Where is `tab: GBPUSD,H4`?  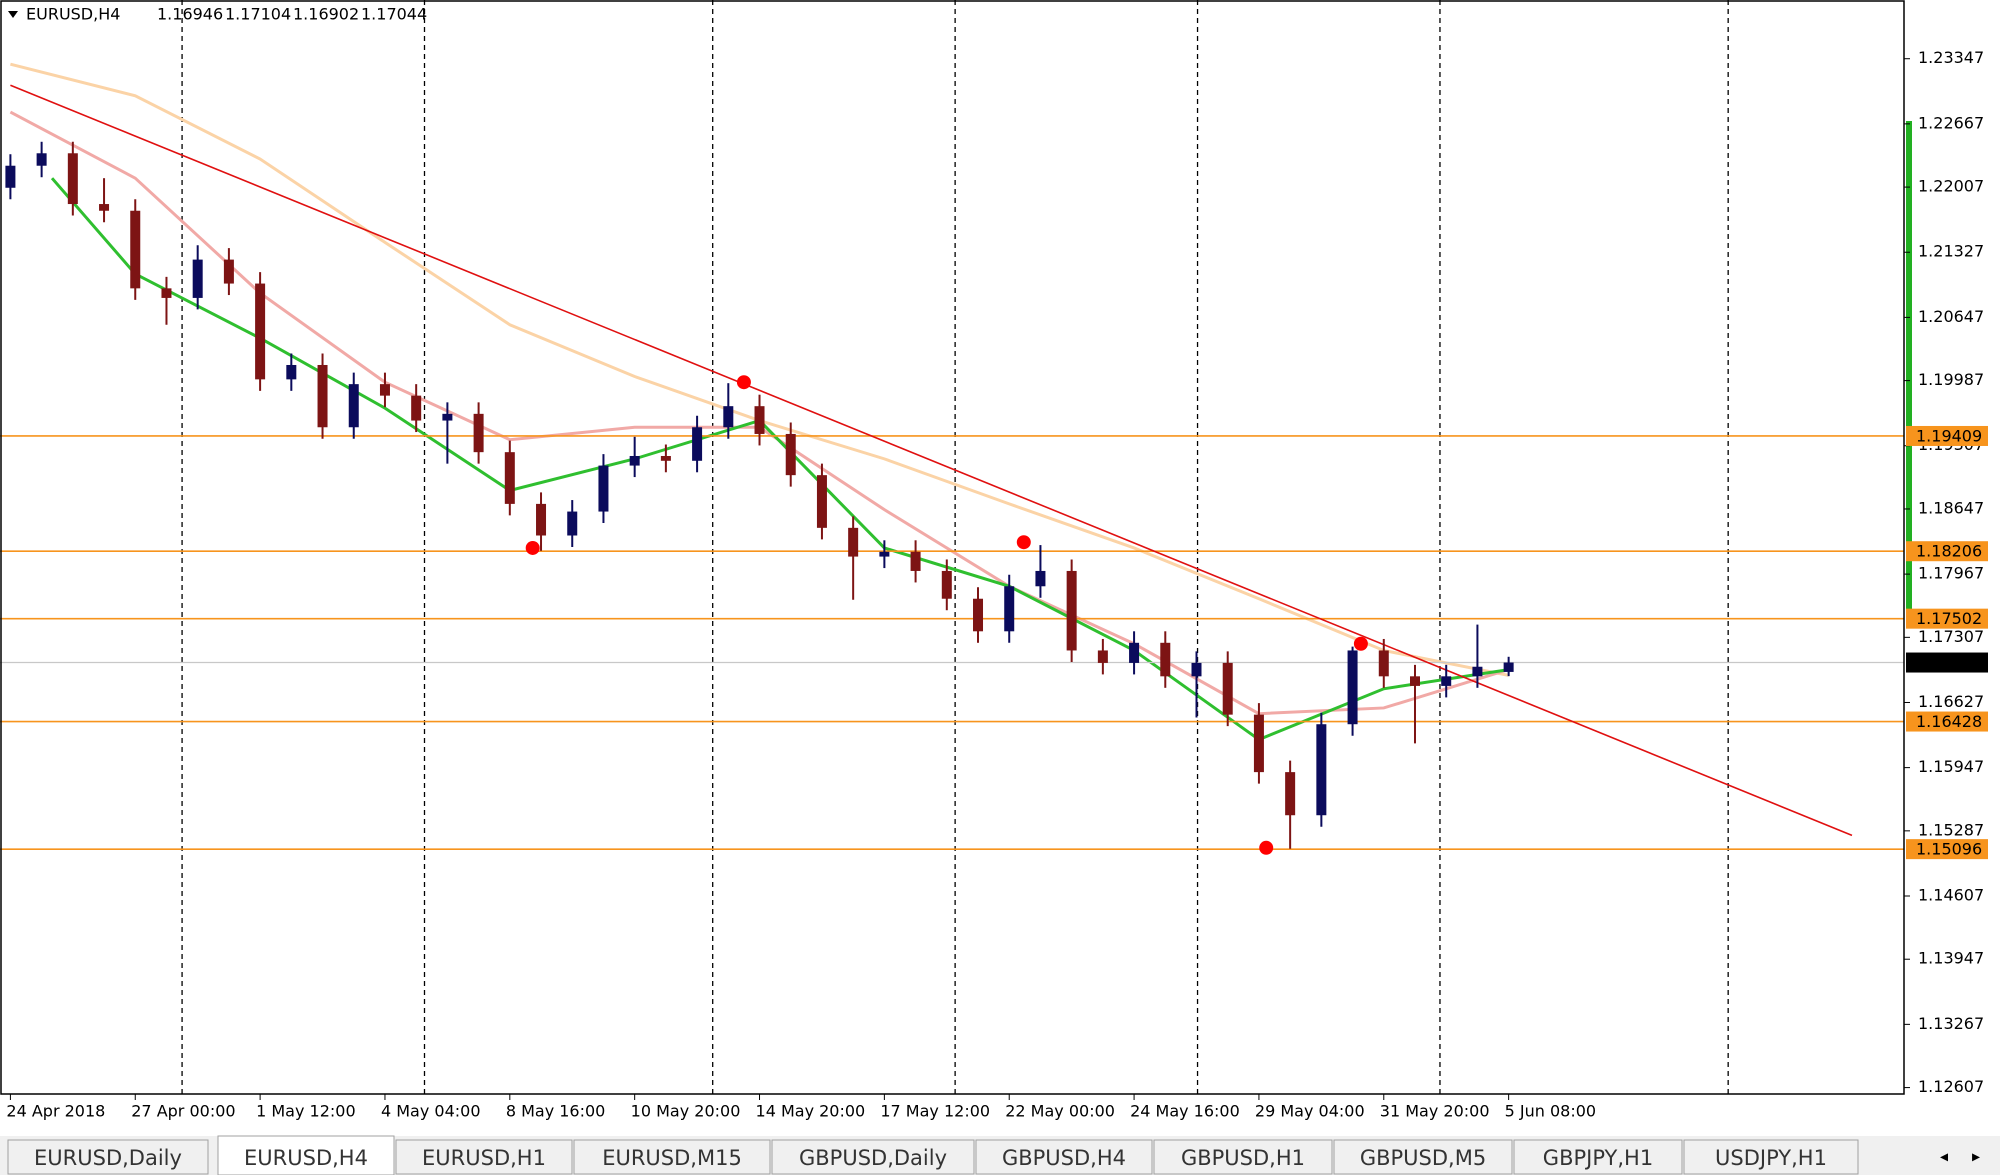 tab: GBPUSD,H4 is located at coordinates (1064, 1157).